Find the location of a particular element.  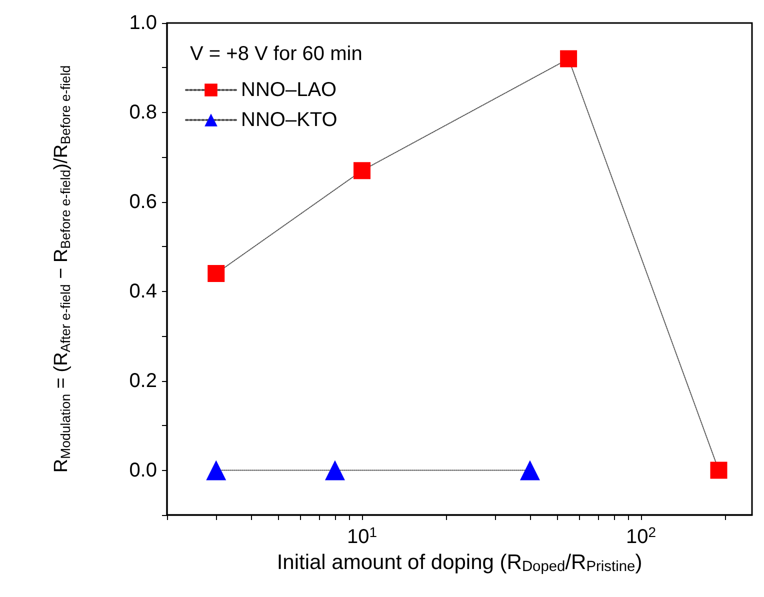

legend-label: NNO–LAO is located at coordinates (289, 90).